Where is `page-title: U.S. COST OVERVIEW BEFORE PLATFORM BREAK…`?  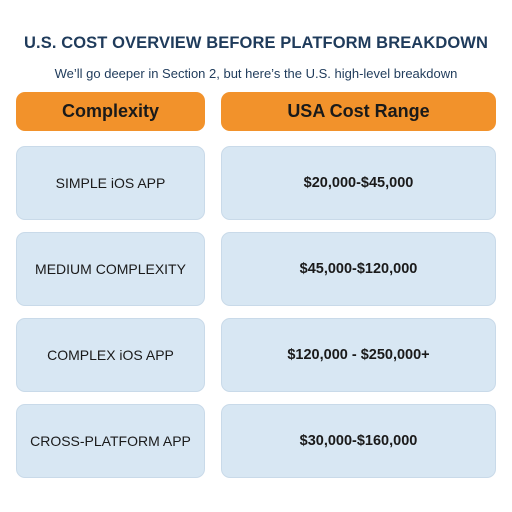 page-title: U.S. COST OVERVIEW BEFORE PLATFORM BREAK… is located at coordinates (256, 43).